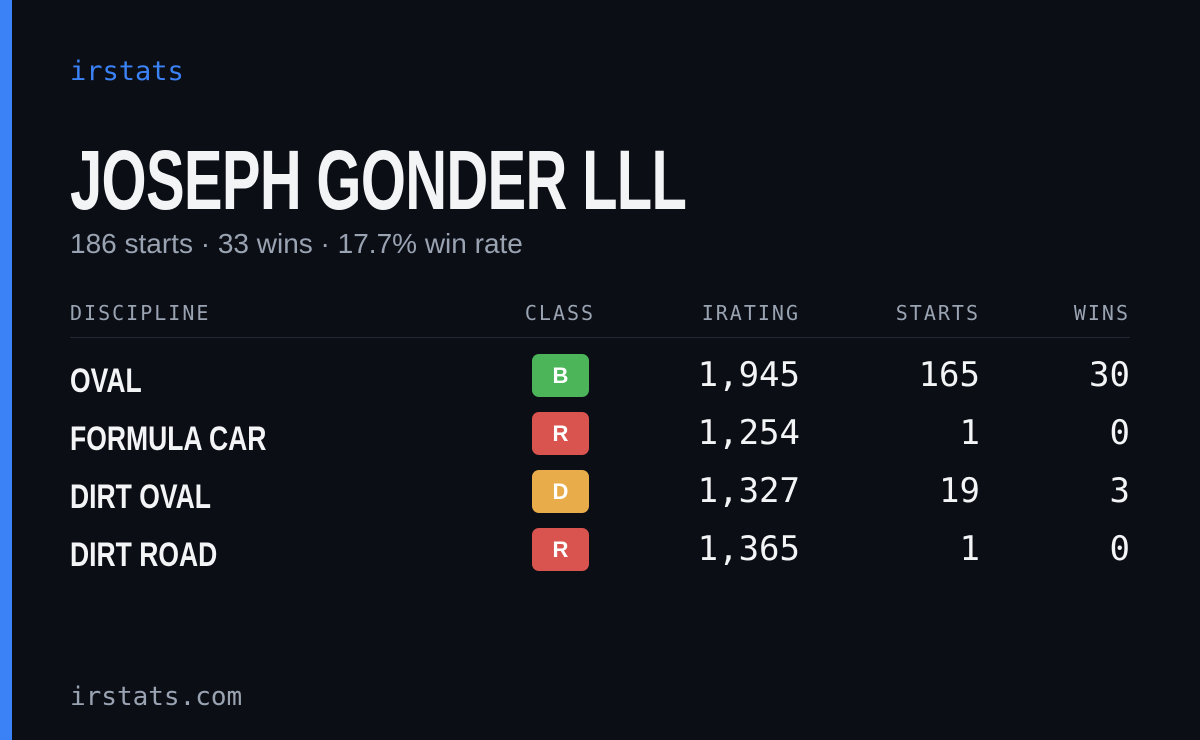 The image size is (1200, 740). Describe the element at coordinates (748, 433) in the screenshot. I see `irating: 1,254` at that location.